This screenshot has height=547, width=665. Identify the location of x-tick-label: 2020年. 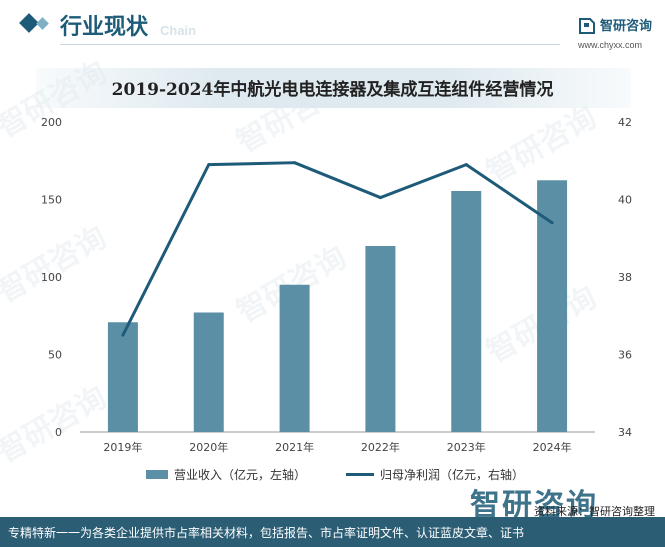
(208, 447).